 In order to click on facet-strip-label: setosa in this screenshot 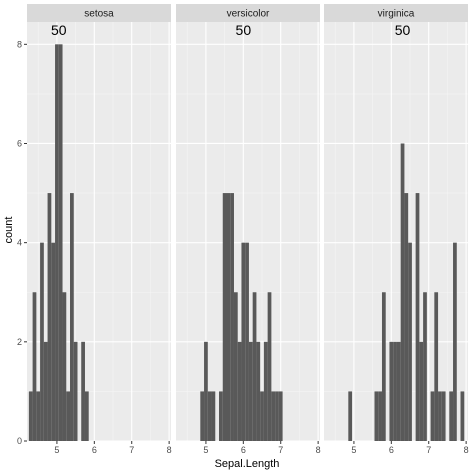, I will do `click(99, 14)`.